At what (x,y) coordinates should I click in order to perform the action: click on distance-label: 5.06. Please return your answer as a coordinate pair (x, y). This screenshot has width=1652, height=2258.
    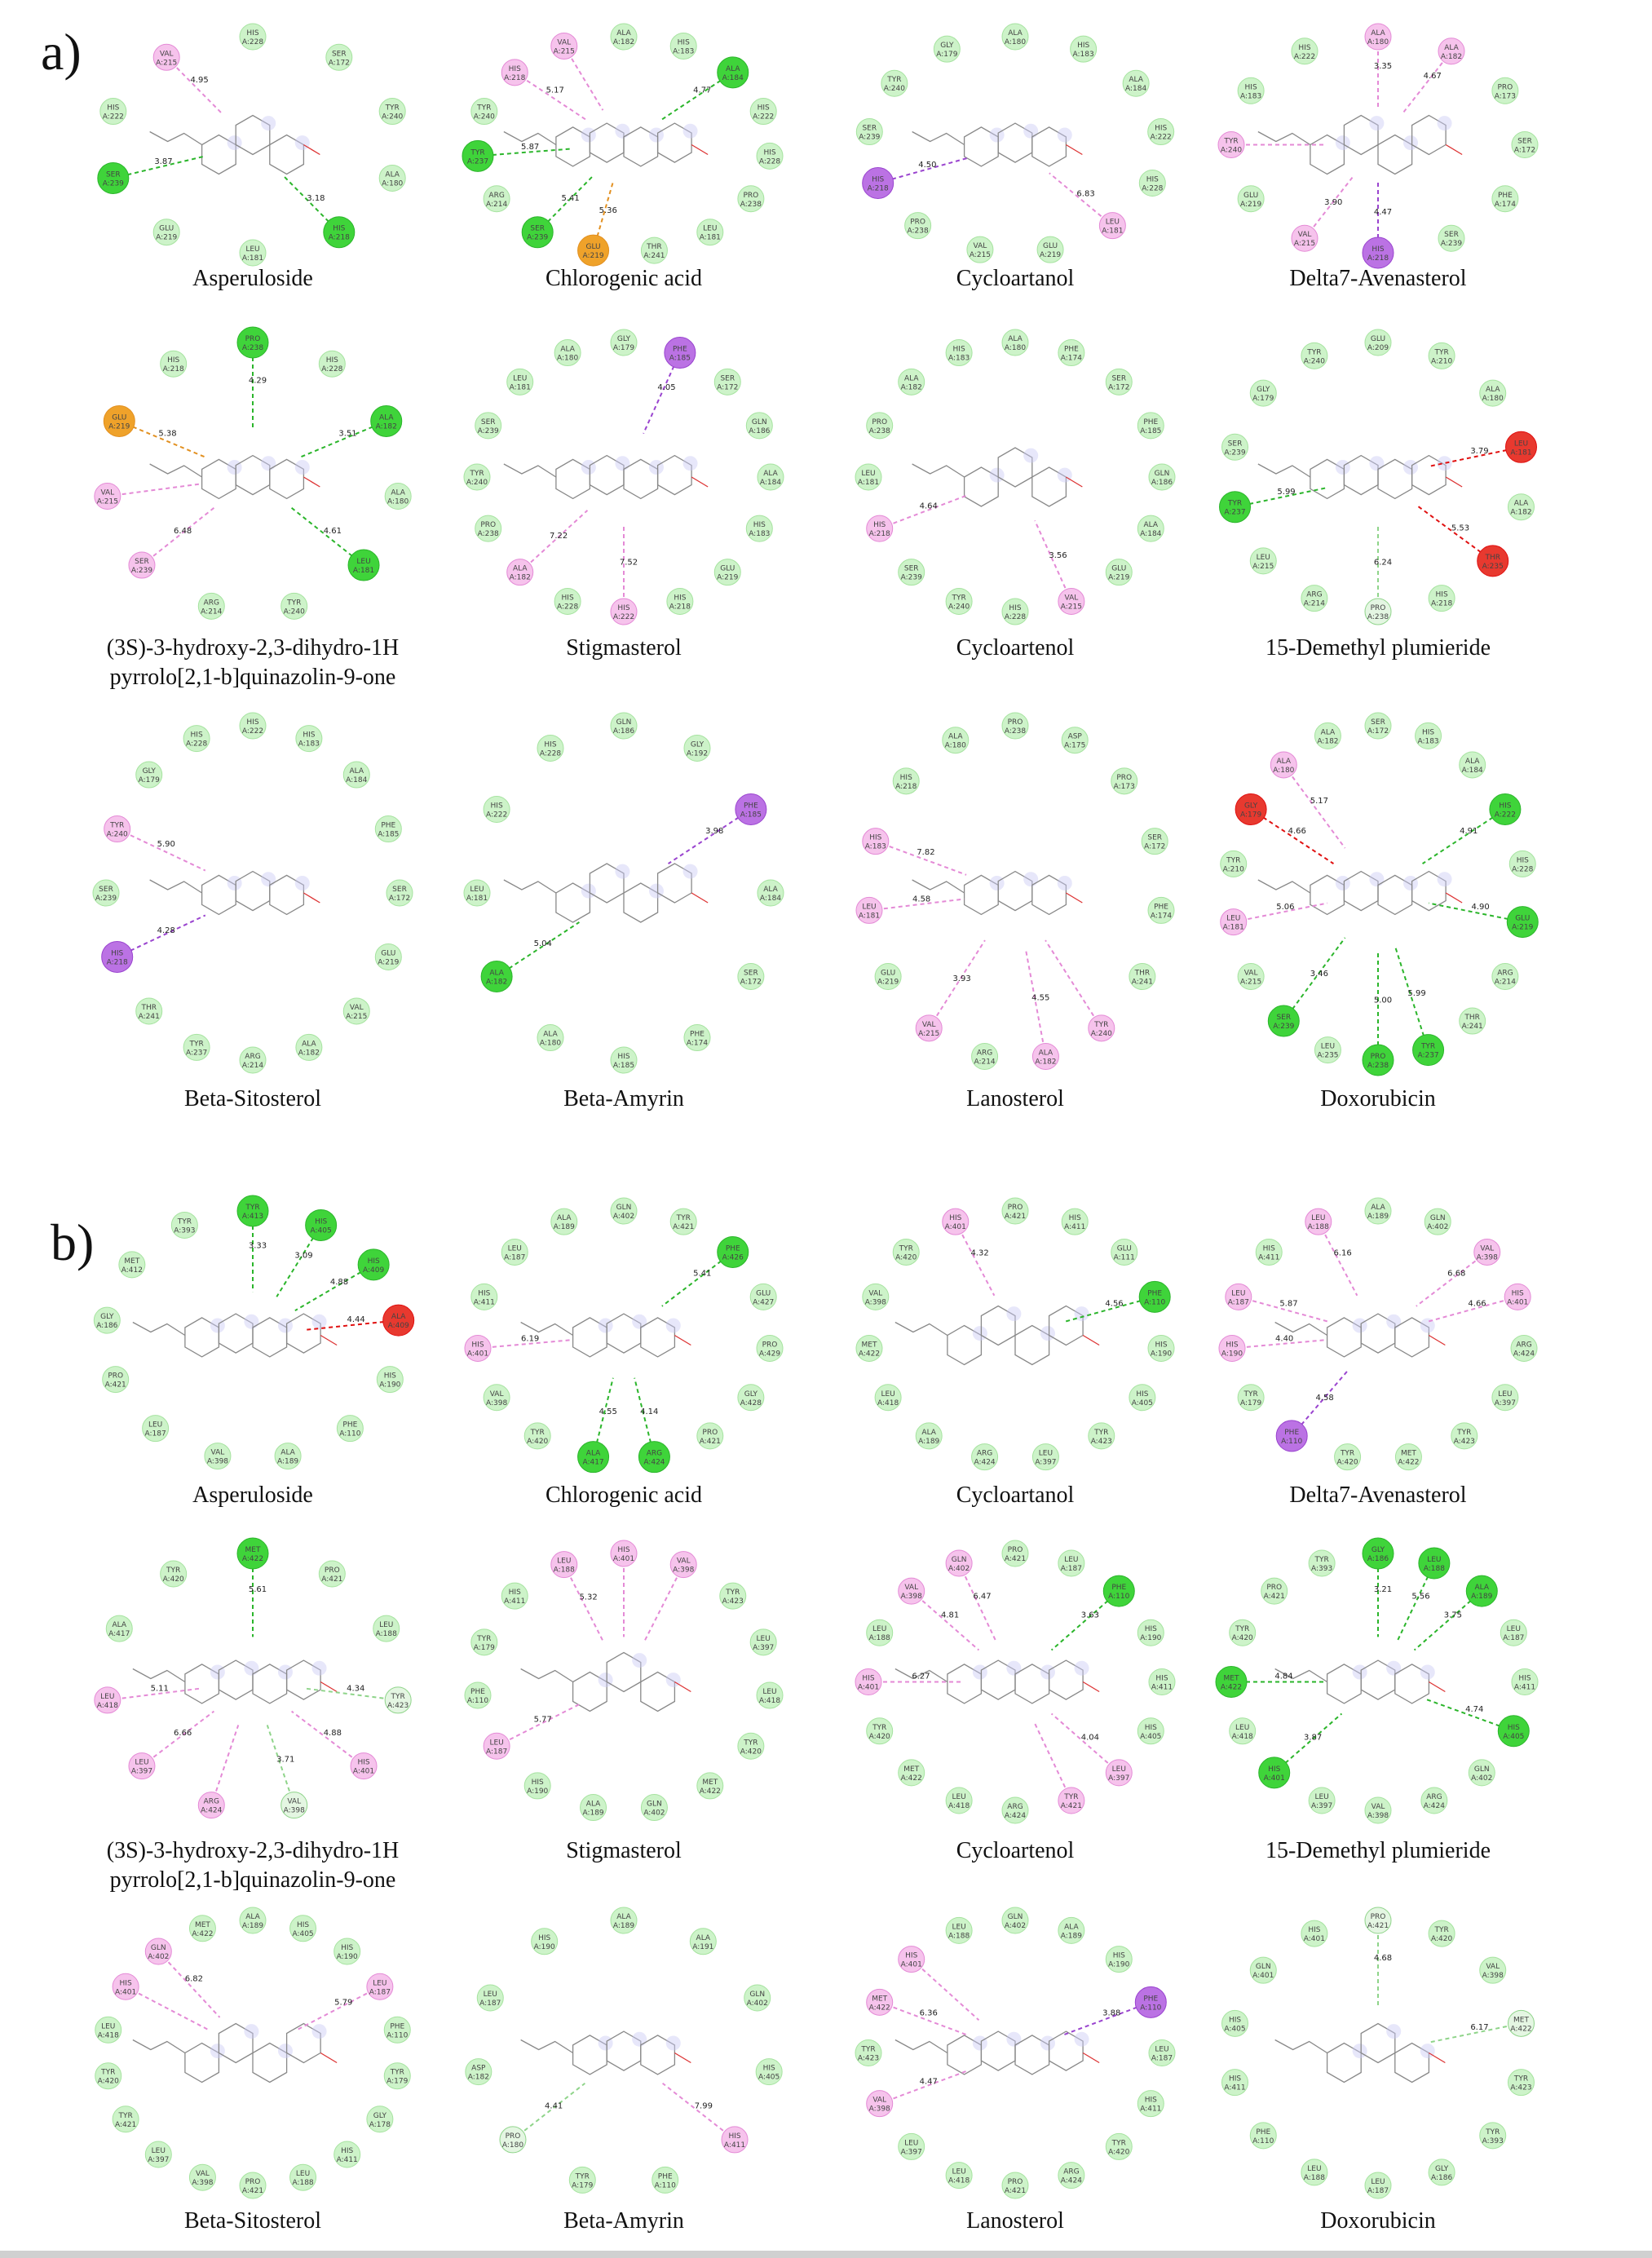
    Looking at the image, I should click on (1285, 907).